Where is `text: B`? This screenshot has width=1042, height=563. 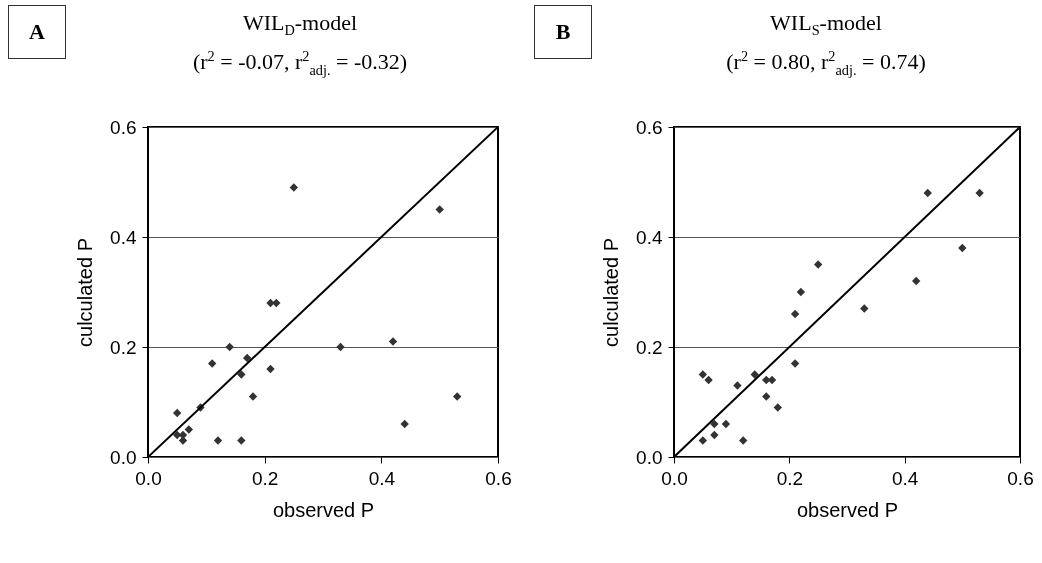 text: B is located at coordinates (563, 32).